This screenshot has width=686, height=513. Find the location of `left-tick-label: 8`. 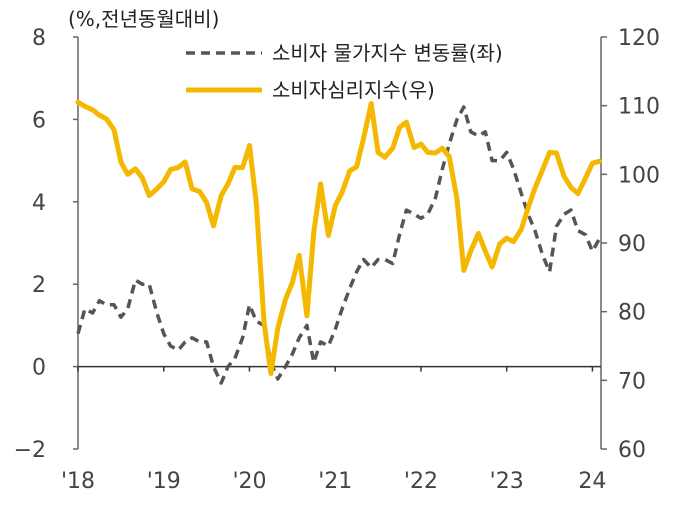

left-tick-label: 8 is located at coordinates (39, 38).